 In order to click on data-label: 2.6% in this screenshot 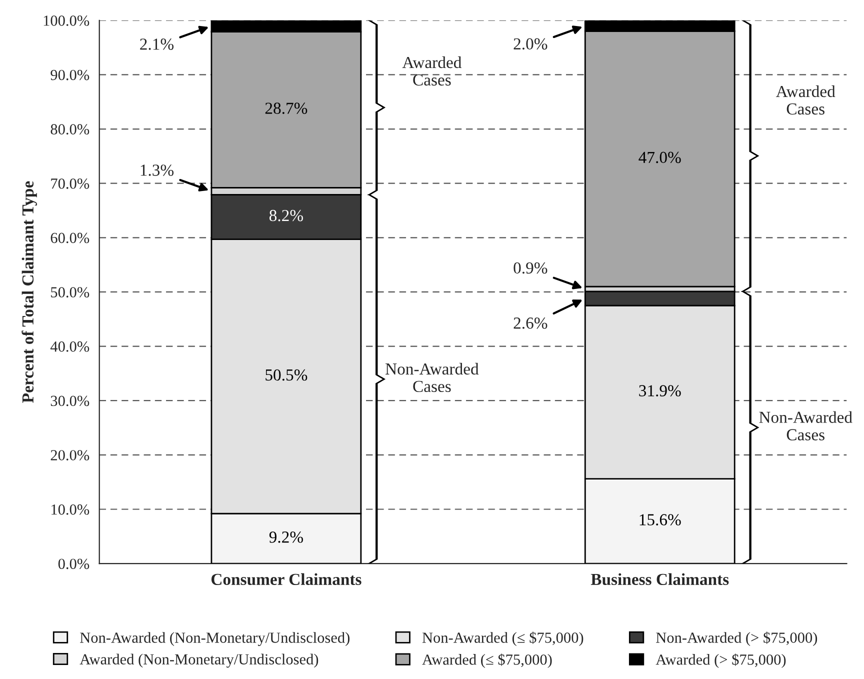, I will do `click(531, 323)`.